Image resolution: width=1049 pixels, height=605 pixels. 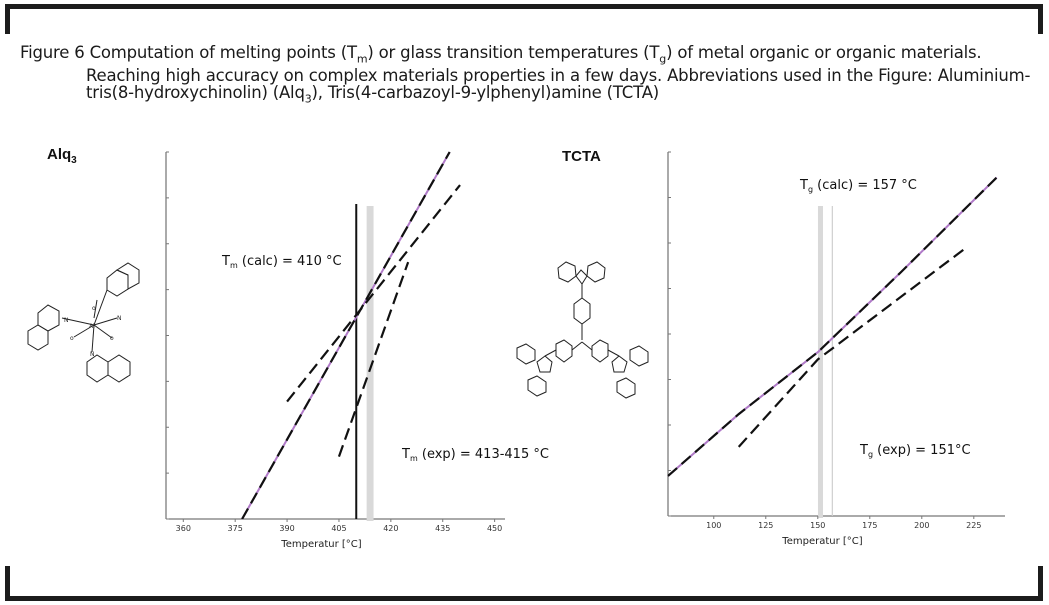 I want to click on chart-2-x-tick-label: 150, so click(x=817, y=525).